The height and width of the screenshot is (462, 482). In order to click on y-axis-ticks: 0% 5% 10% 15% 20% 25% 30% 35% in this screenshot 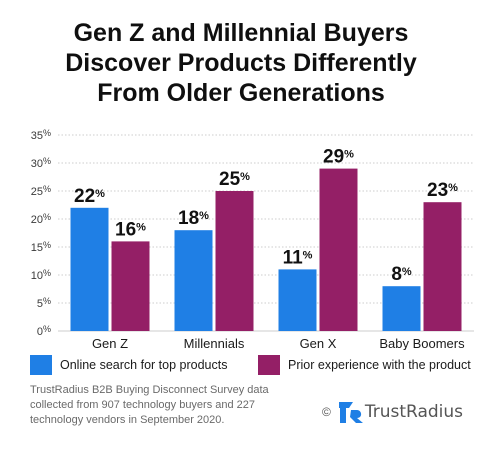, I will do `click(41, 233)`.